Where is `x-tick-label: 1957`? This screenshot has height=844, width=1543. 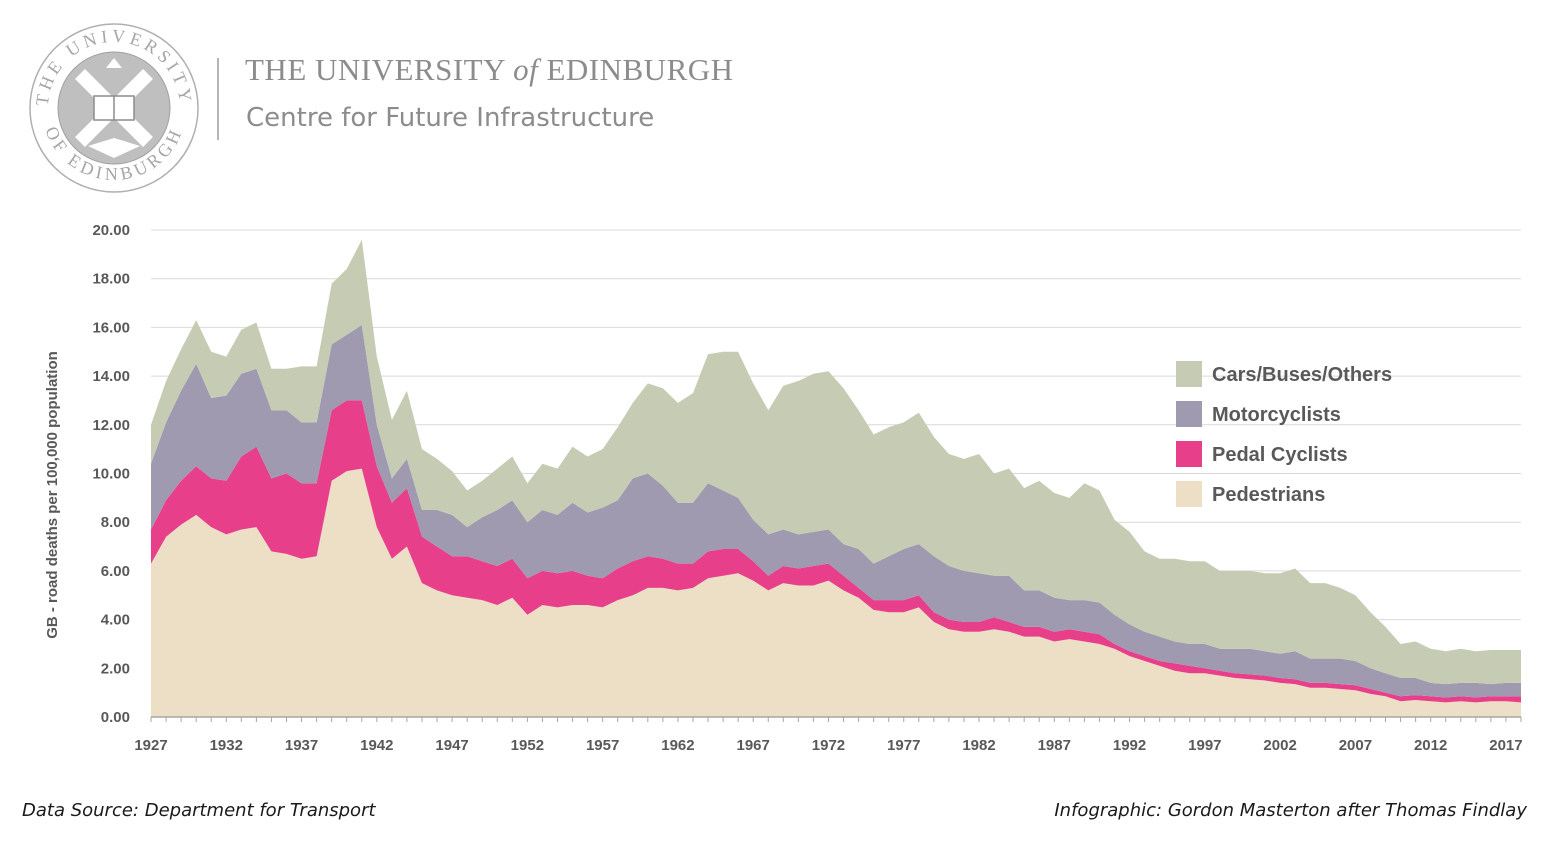
x-tick-label: 1957 is located at coordinates (602, 745).